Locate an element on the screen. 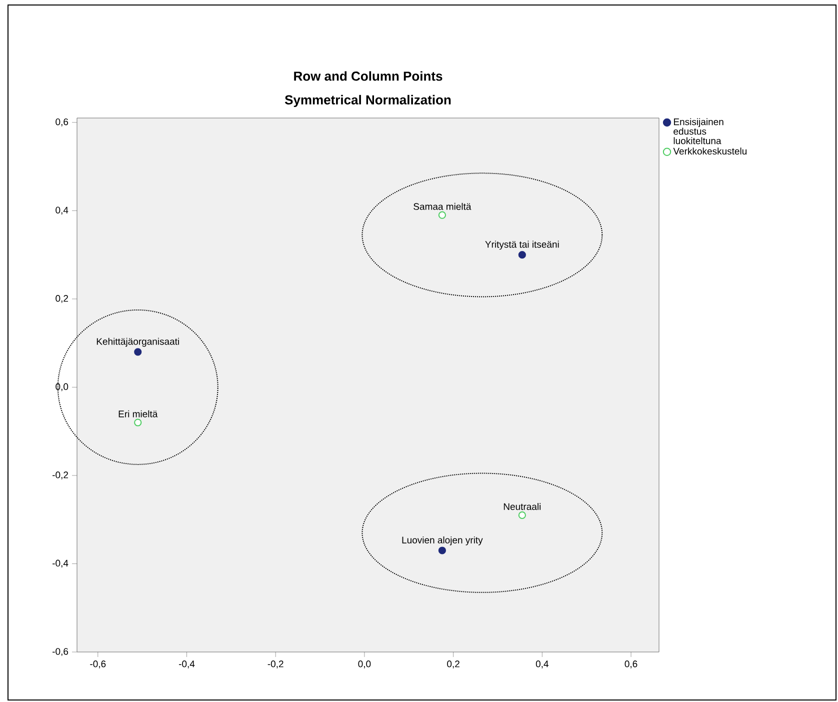  x-tick-label: -0,2 is located at coordinates (276, 664).